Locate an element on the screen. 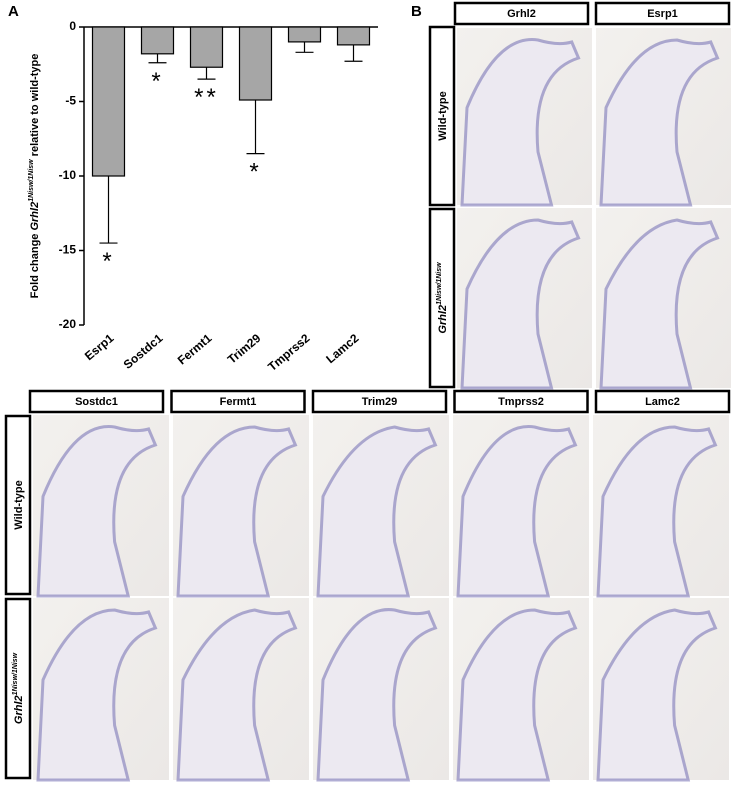 Image resolution: width=734 pixels, height=789 pixels. y-tick-label: 0 is located at coordinates (72, 26).